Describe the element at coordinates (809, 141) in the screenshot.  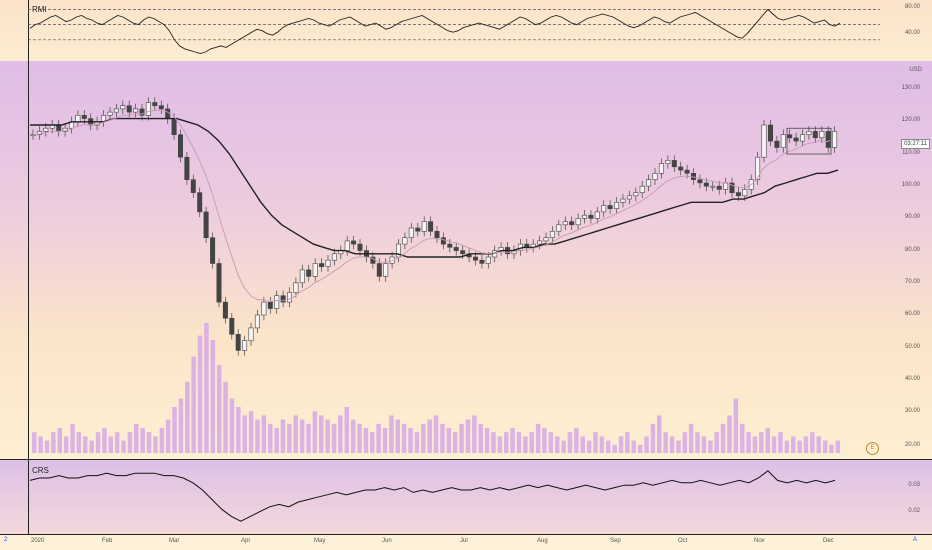
I see `consolidation-box` at that location.